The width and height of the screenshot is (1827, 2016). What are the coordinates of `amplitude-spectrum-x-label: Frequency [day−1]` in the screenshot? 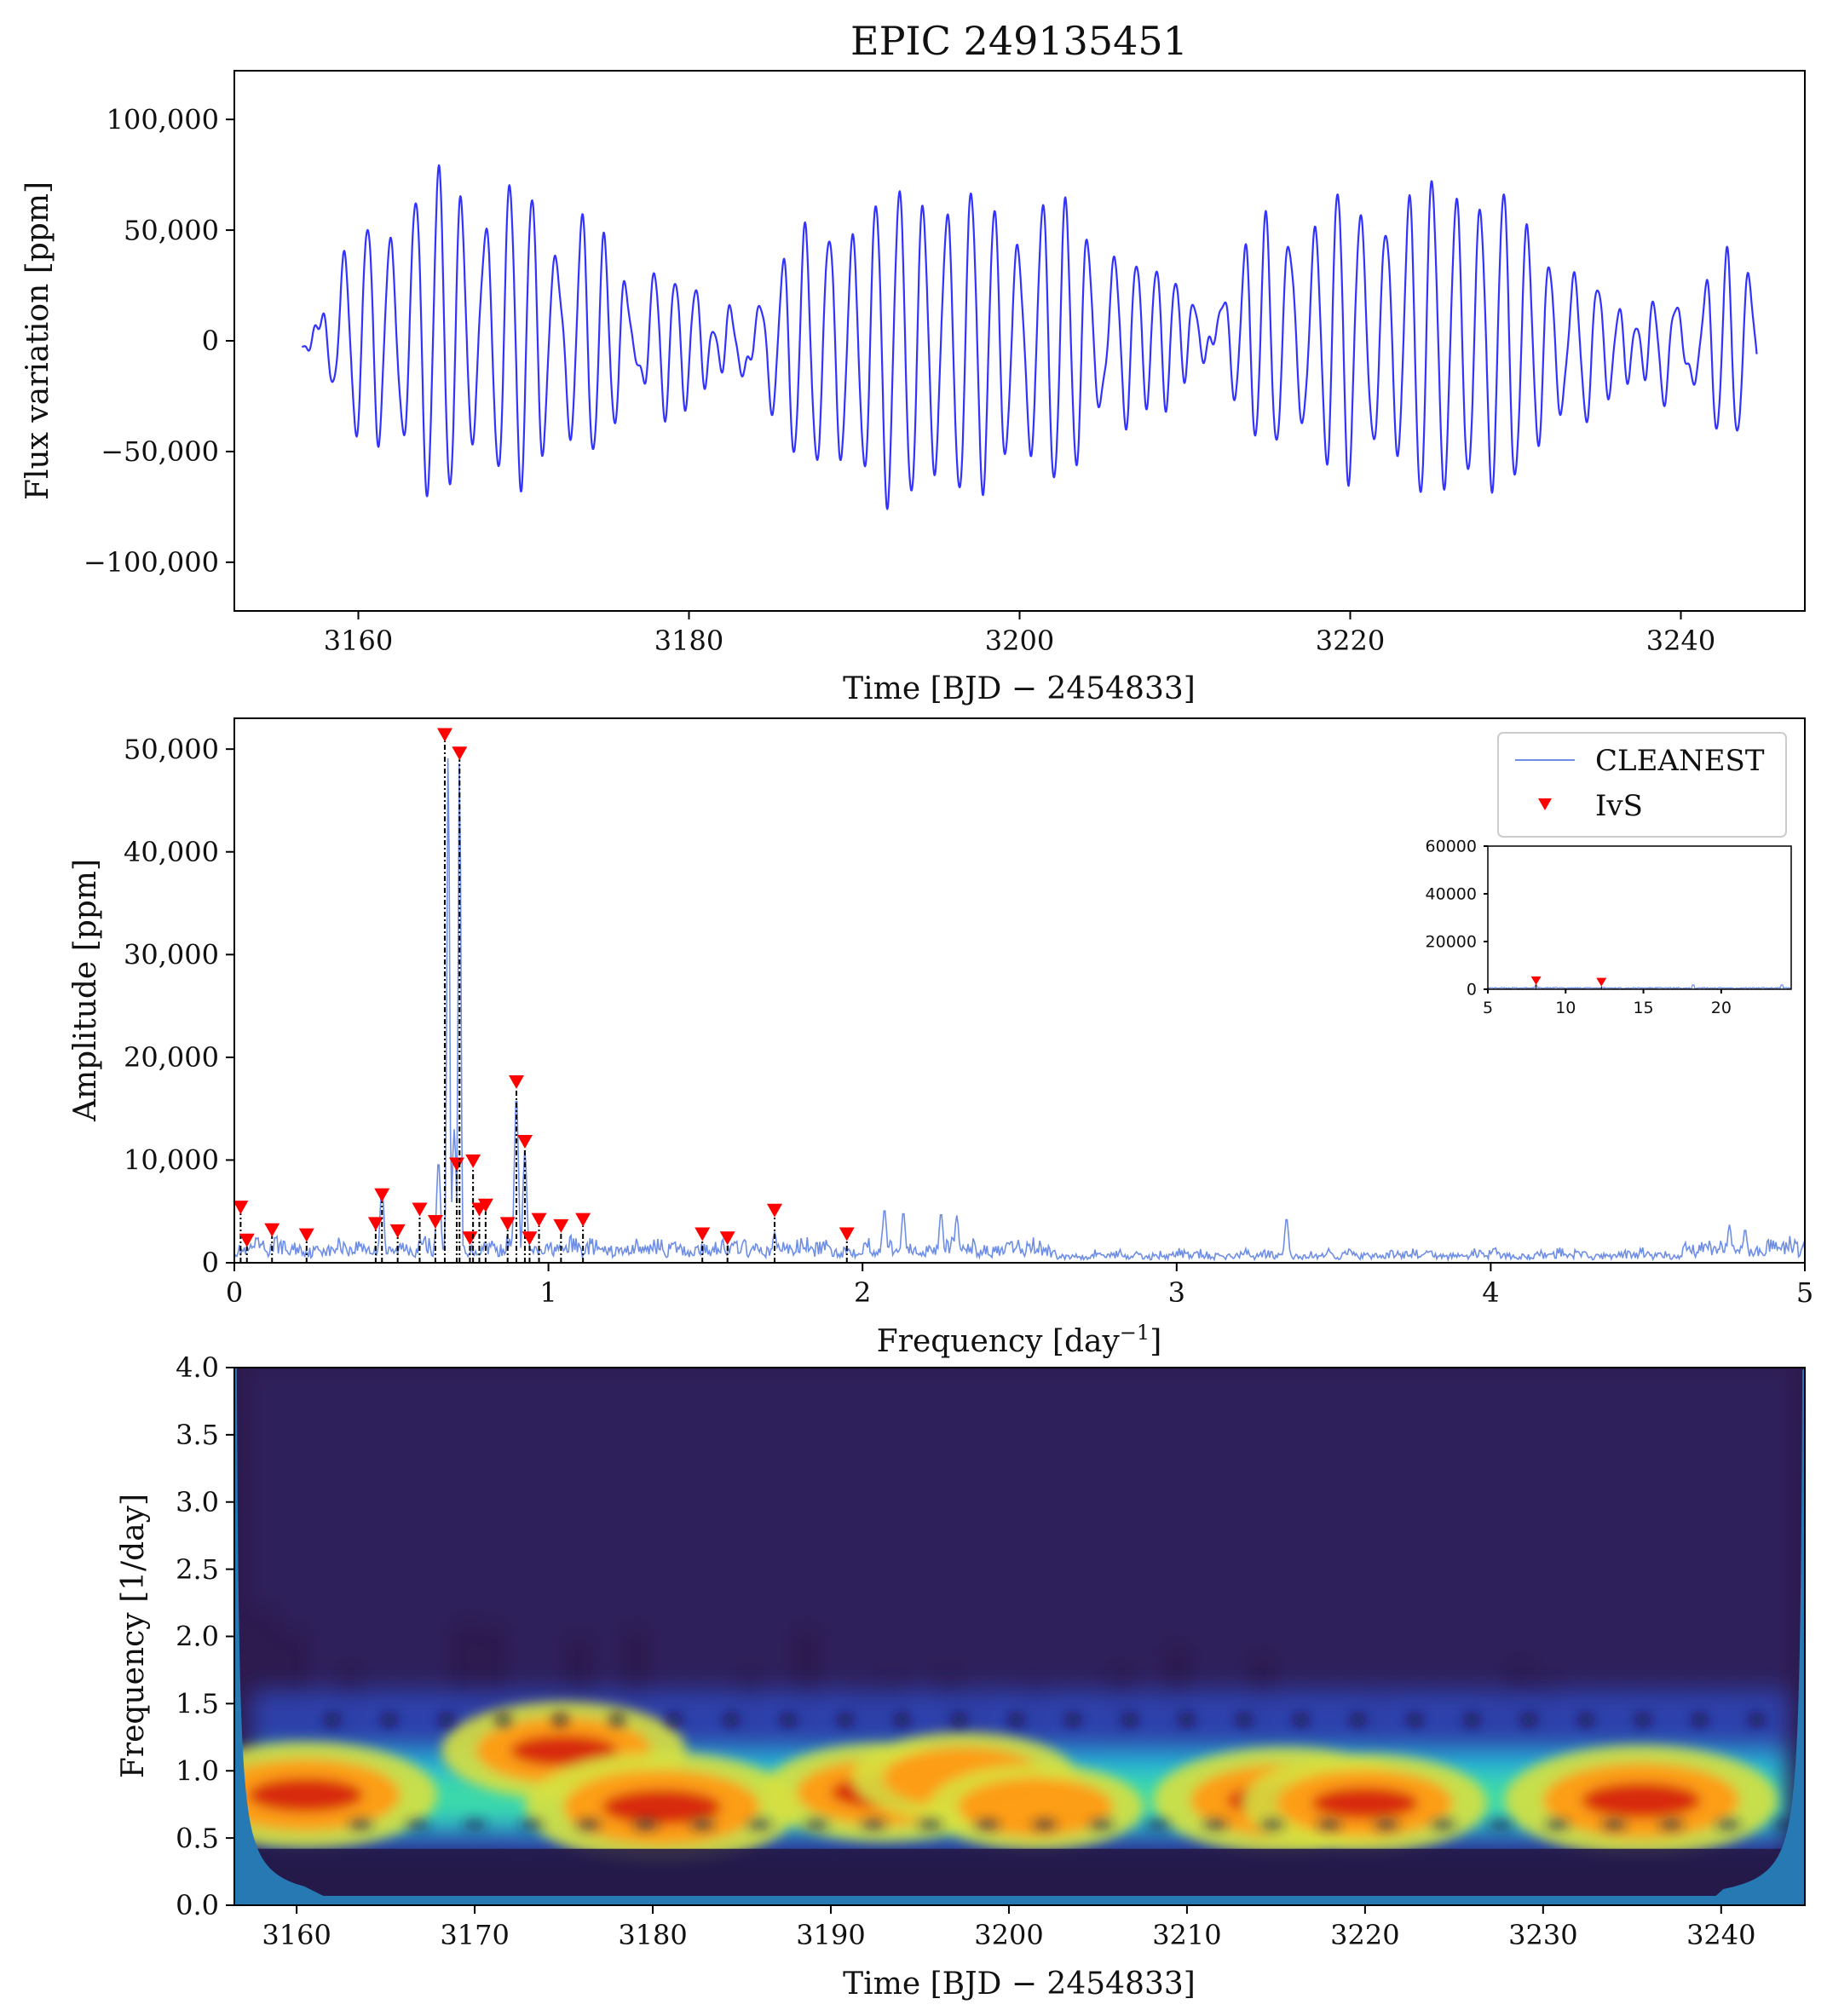 It's located at (1019, 1340).